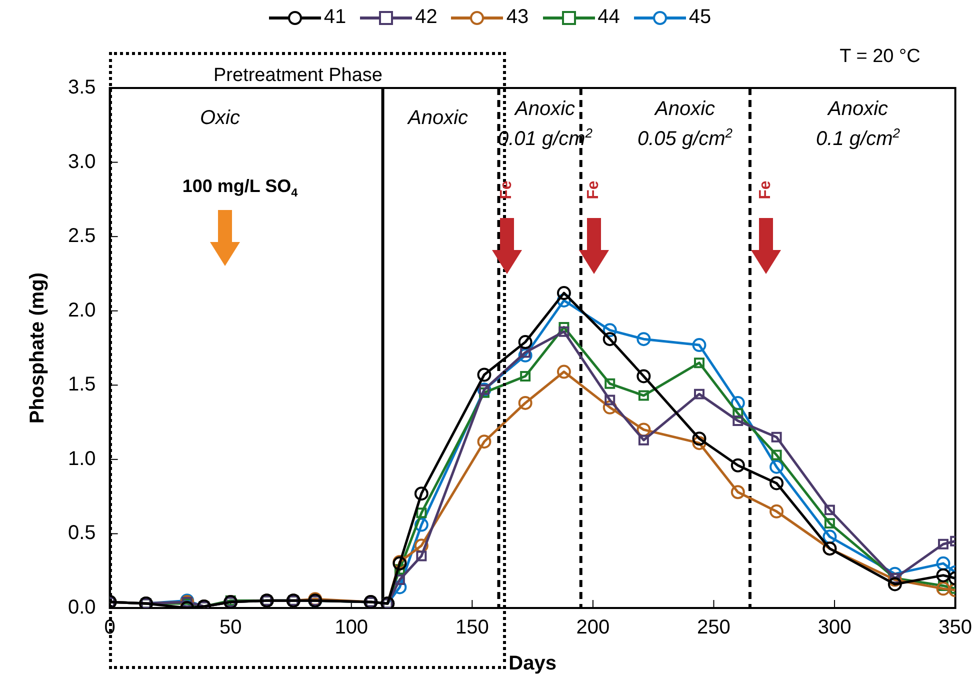  I want to click on x-tick-label: 100, so click(351, 627).